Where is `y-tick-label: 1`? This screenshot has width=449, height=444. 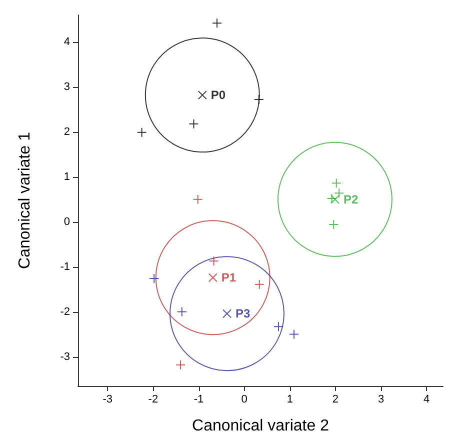 y-tick-label: 1 is located at coordinates (67, 176).